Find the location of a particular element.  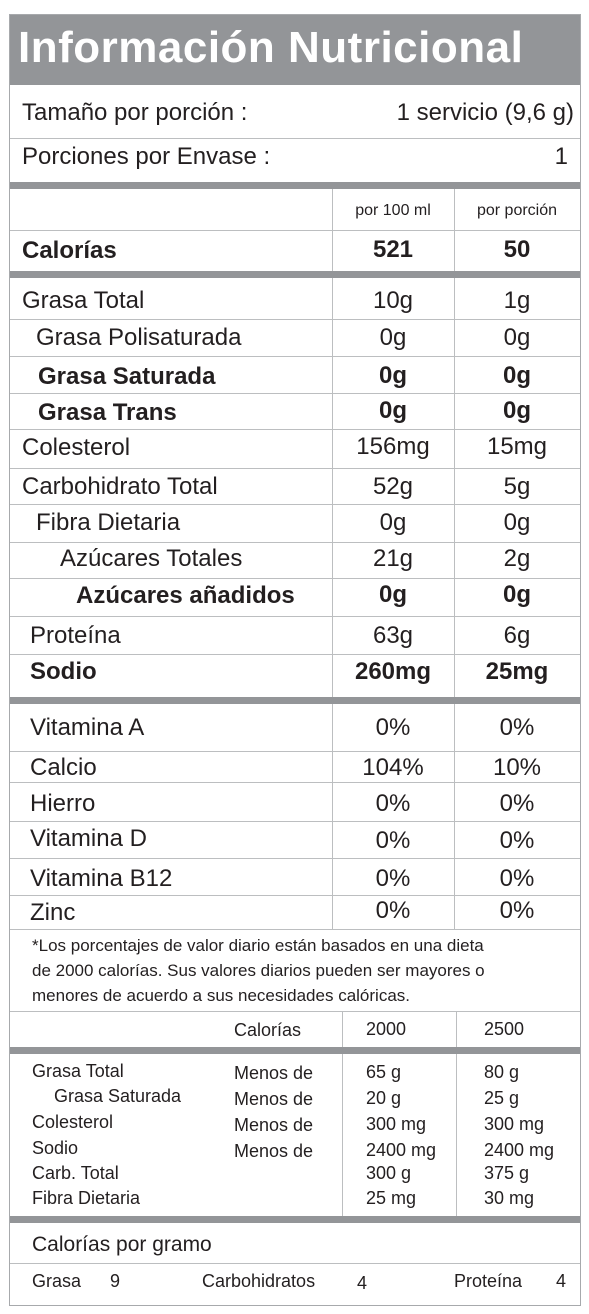

nutrient-label: Proteína is located at coordinates (75, 635).